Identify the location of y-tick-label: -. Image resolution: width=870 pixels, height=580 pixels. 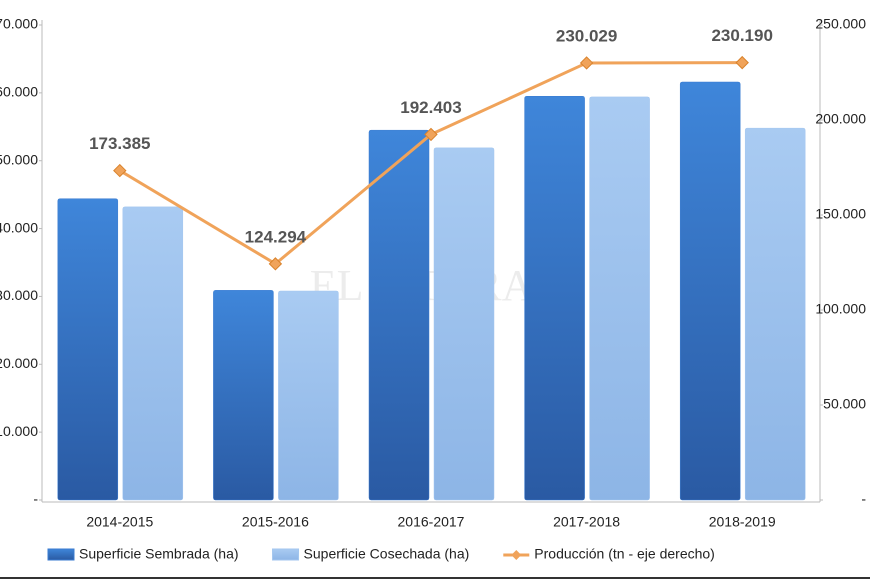
(35, 499).